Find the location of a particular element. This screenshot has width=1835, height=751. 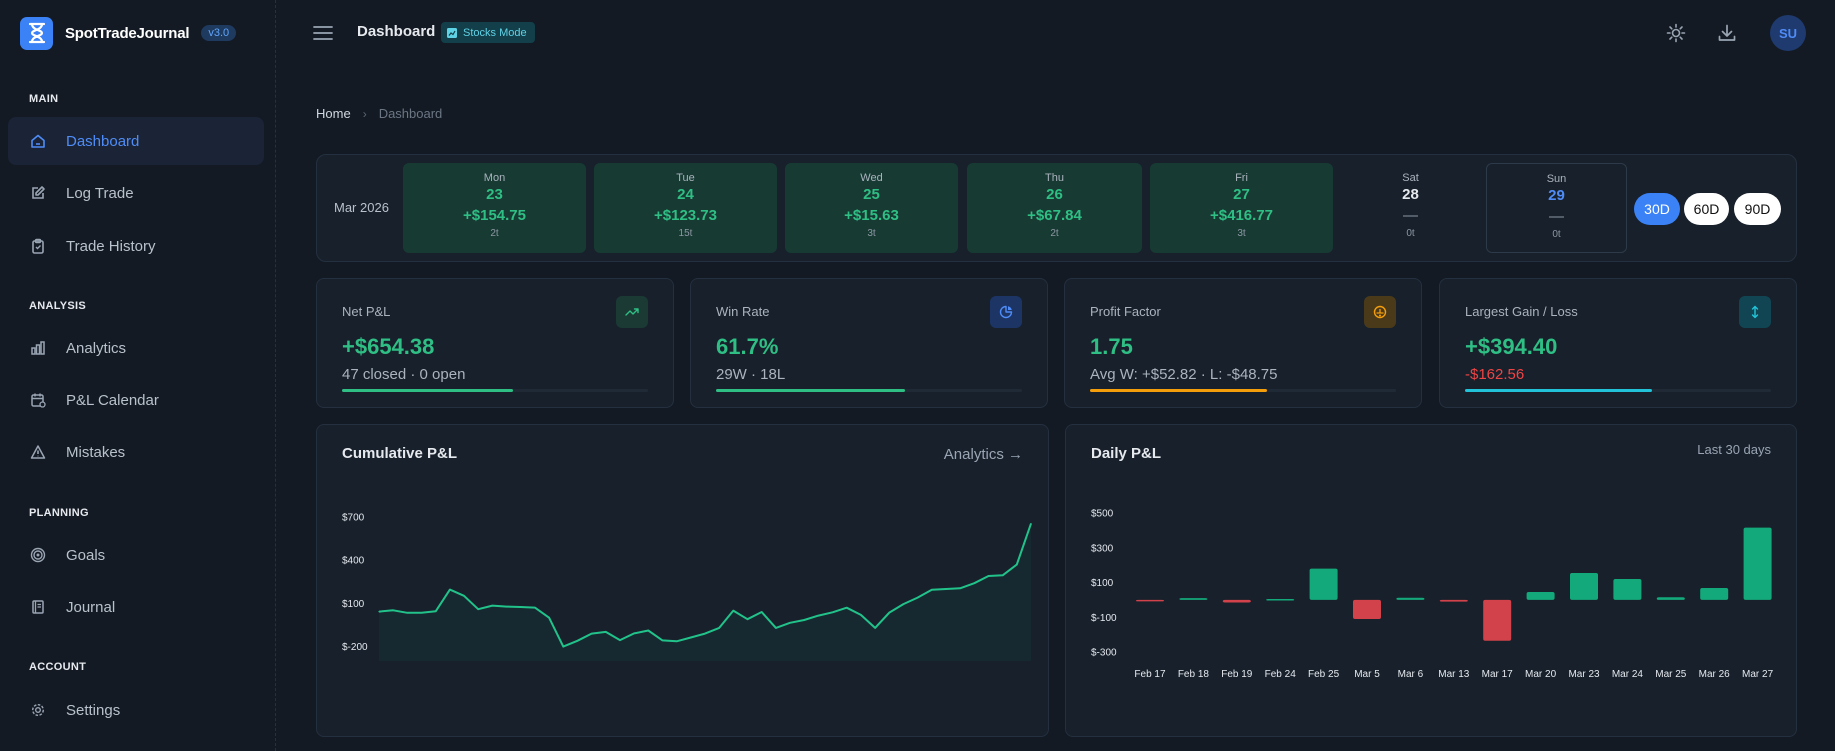

day-card-fri: Fri 27 +$416.77 3t is located at coordinates (1241, 208).